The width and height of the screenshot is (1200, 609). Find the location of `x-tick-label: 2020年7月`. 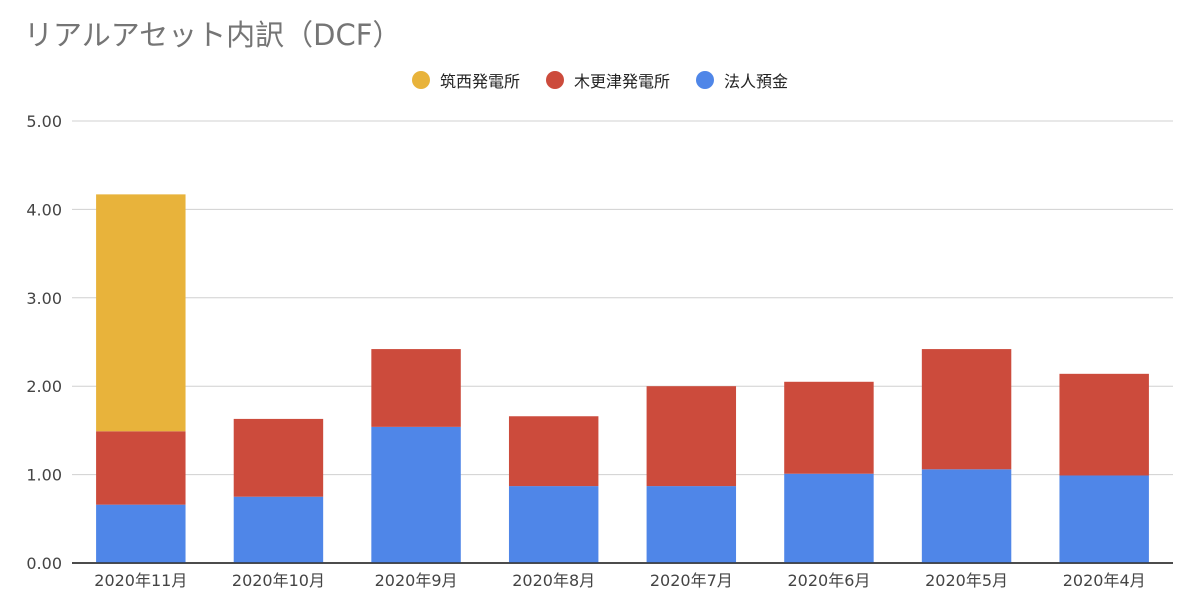

x-tick-label: 2020年7月 is located at coordinates (691, 580).